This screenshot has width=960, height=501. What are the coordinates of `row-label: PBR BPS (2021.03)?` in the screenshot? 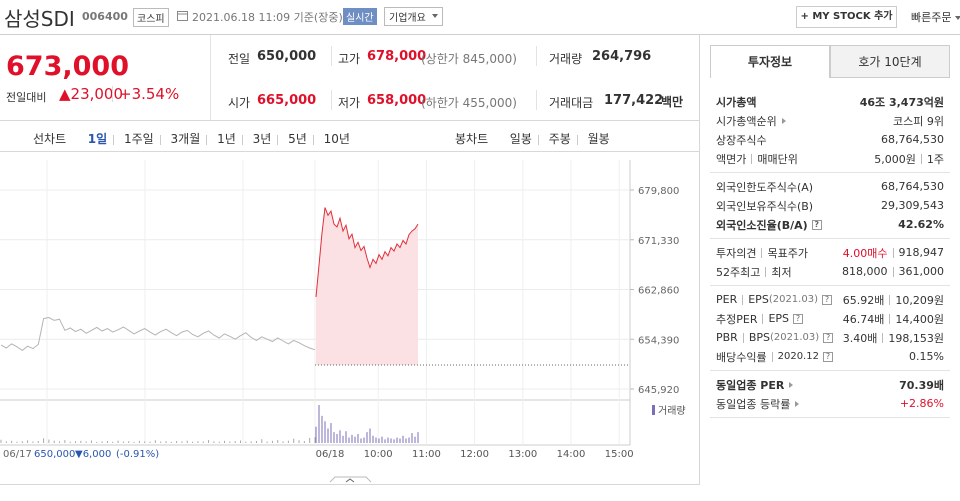 It's located at (775, 337).